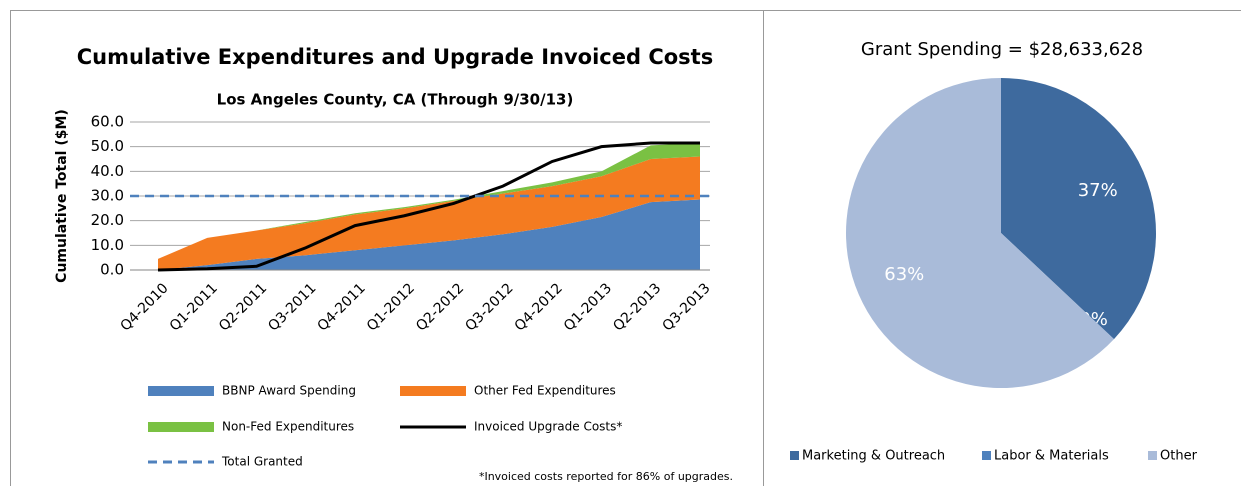 The image size is (1241, 486). What do you see at coordinates (107, 146) in the screenshot?
I see `y-tick-label: 50.0` at bounding box center [107, 146].